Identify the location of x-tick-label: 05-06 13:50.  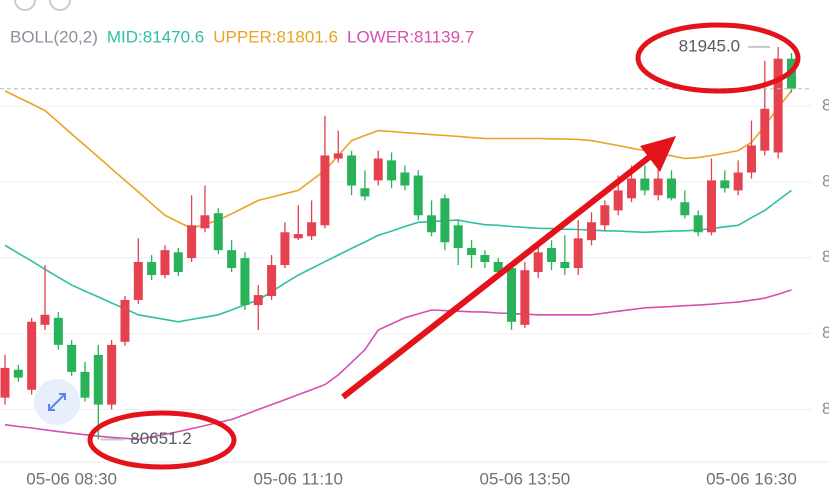
(524, 478).